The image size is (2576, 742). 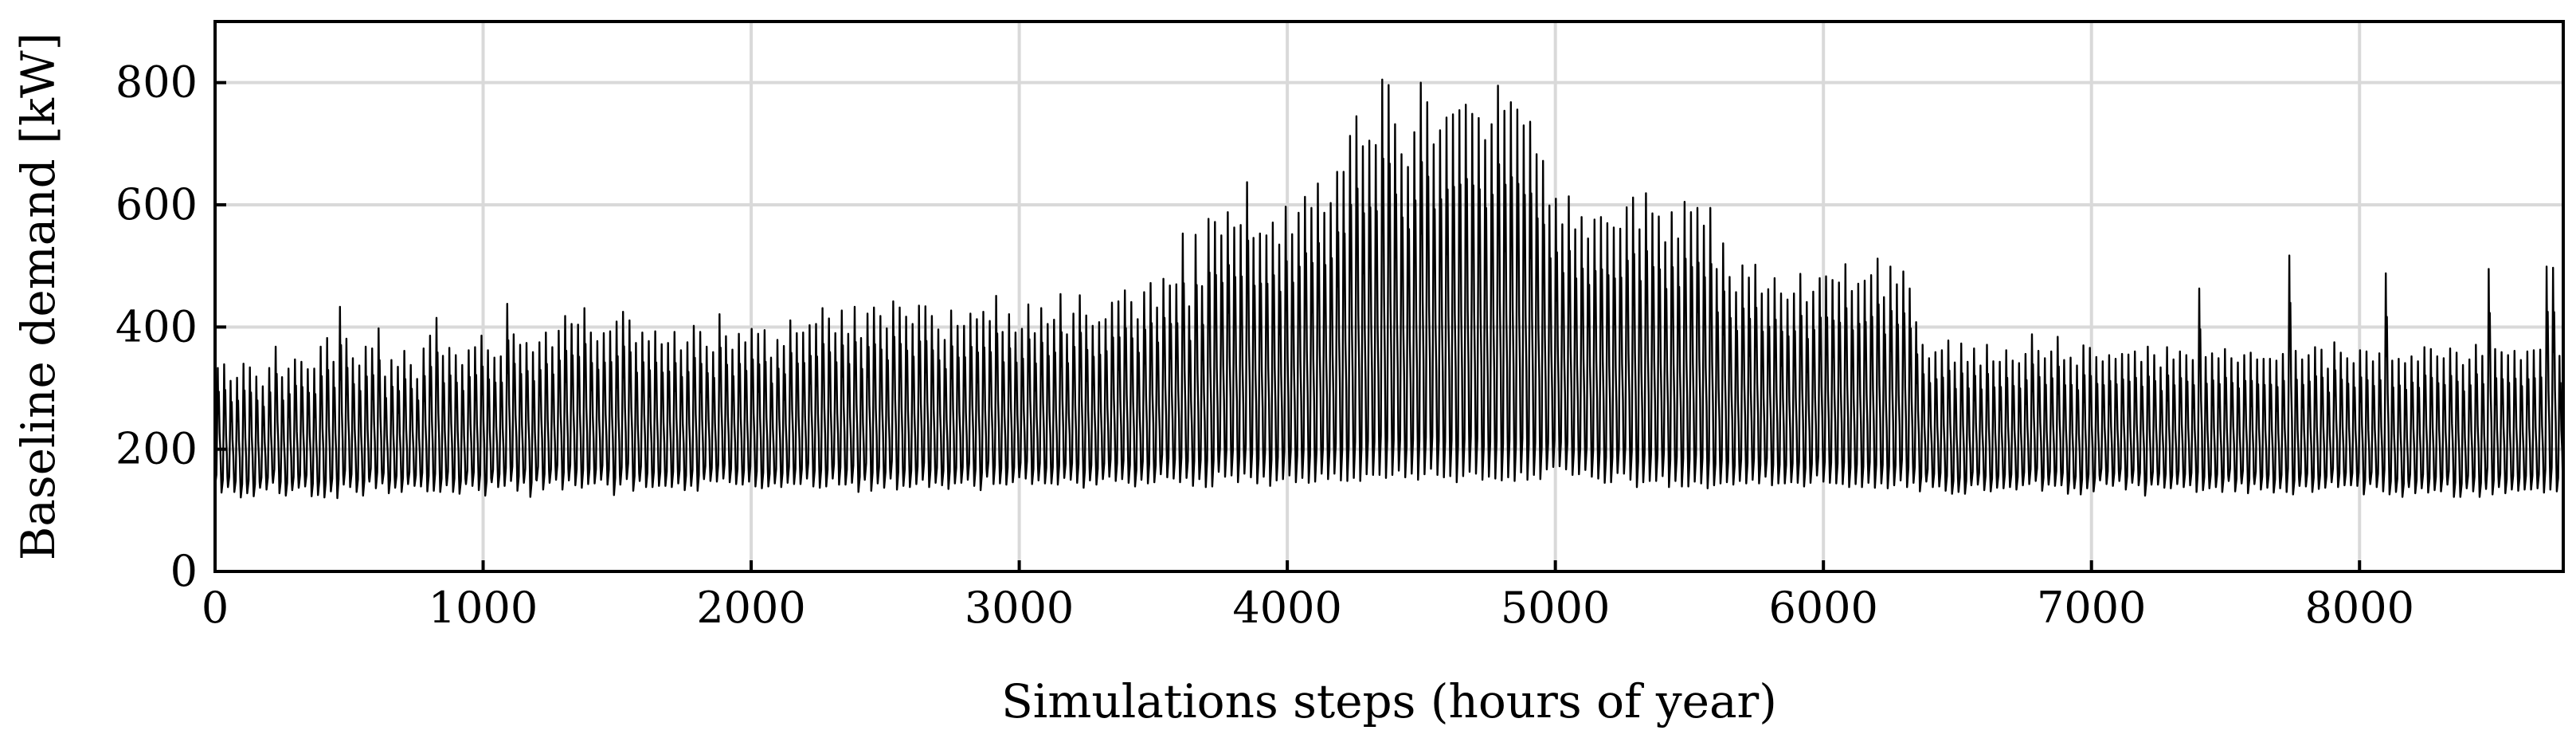 I want to click on x-tick-label: 5000, so click(x=1555, y=608).